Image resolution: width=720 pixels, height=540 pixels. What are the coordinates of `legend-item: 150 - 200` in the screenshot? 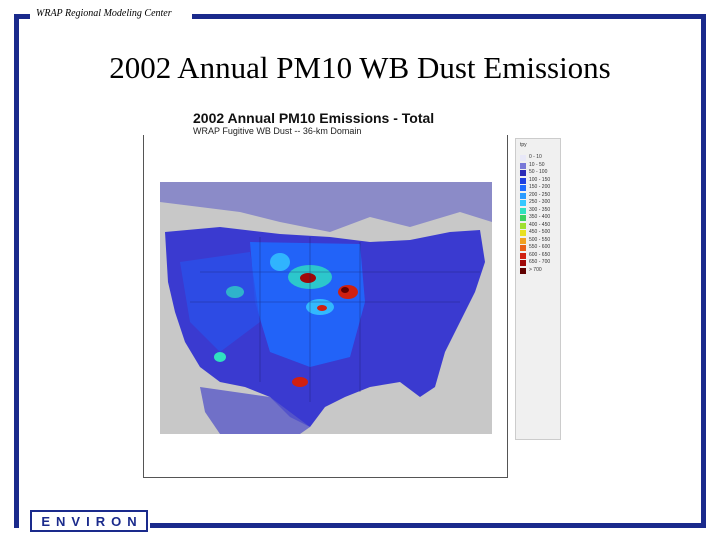 It's located at (540, 187).